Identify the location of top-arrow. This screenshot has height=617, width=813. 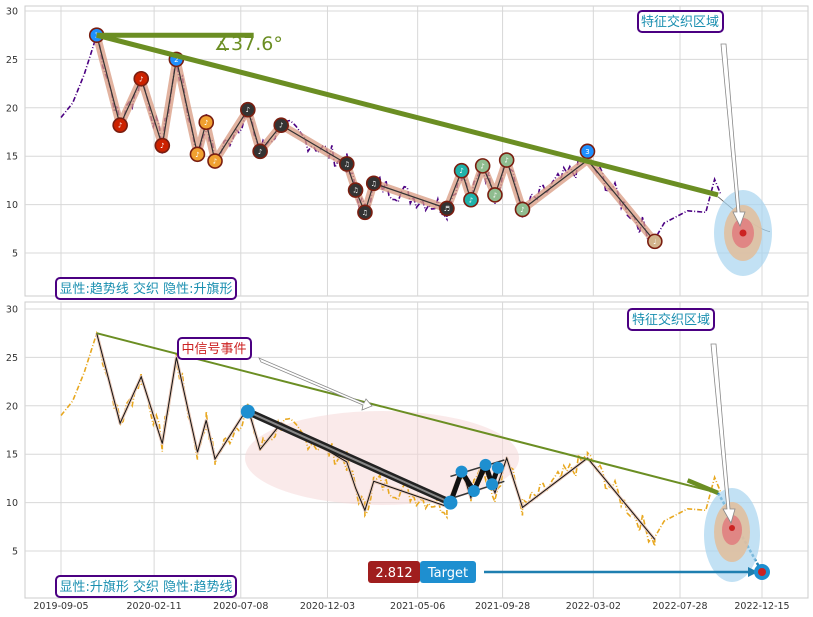
(733, 135).